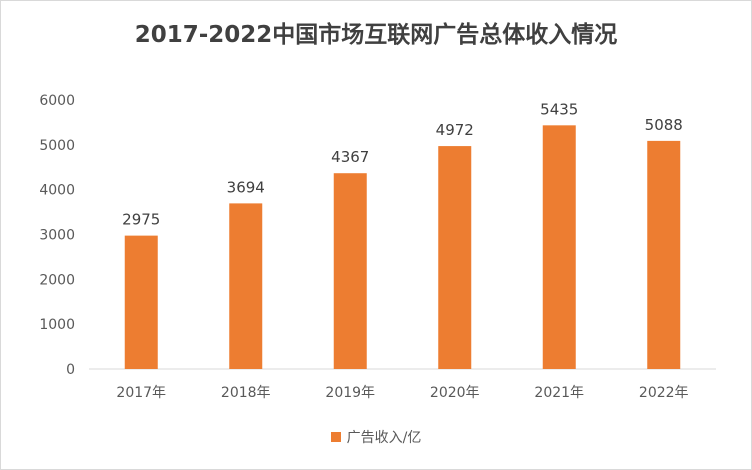 This screenshot has width=752, height=470. I want to click on y-tick-label: 2000, so click(57, 280).